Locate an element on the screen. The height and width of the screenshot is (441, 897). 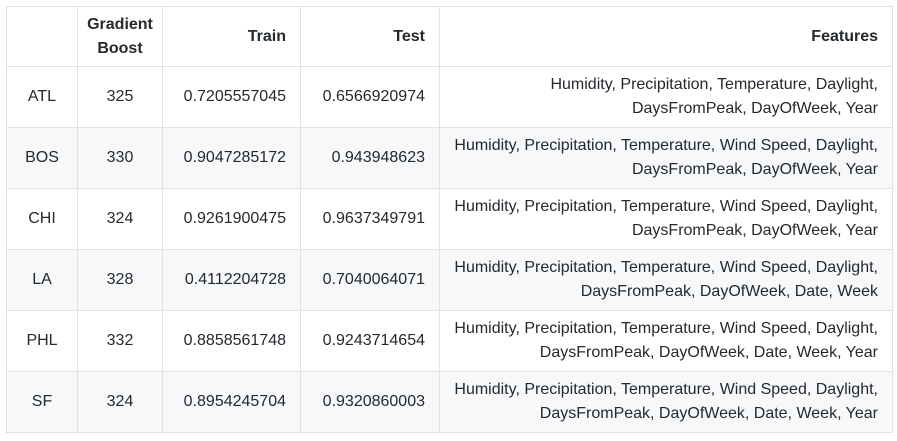
header-row: Gradient Boost Train Test Features is located at coordinates (449, 36).